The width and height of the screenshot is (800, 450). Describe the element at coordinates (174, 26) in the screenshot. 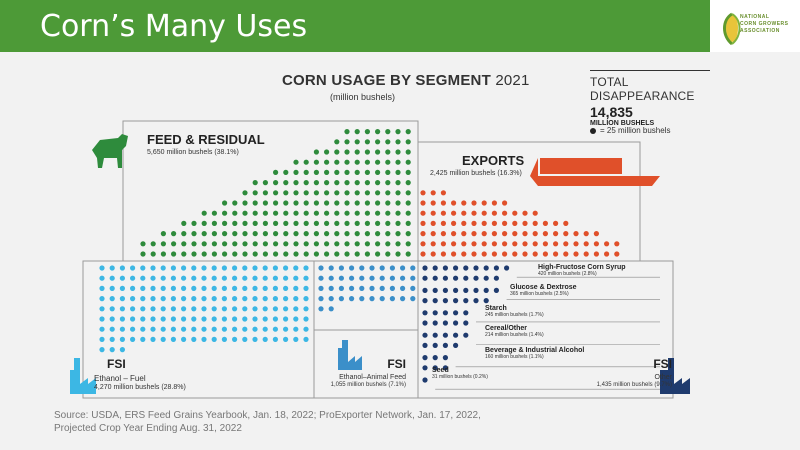

I see `slide-title: Corn’s Many Uses` at that location.